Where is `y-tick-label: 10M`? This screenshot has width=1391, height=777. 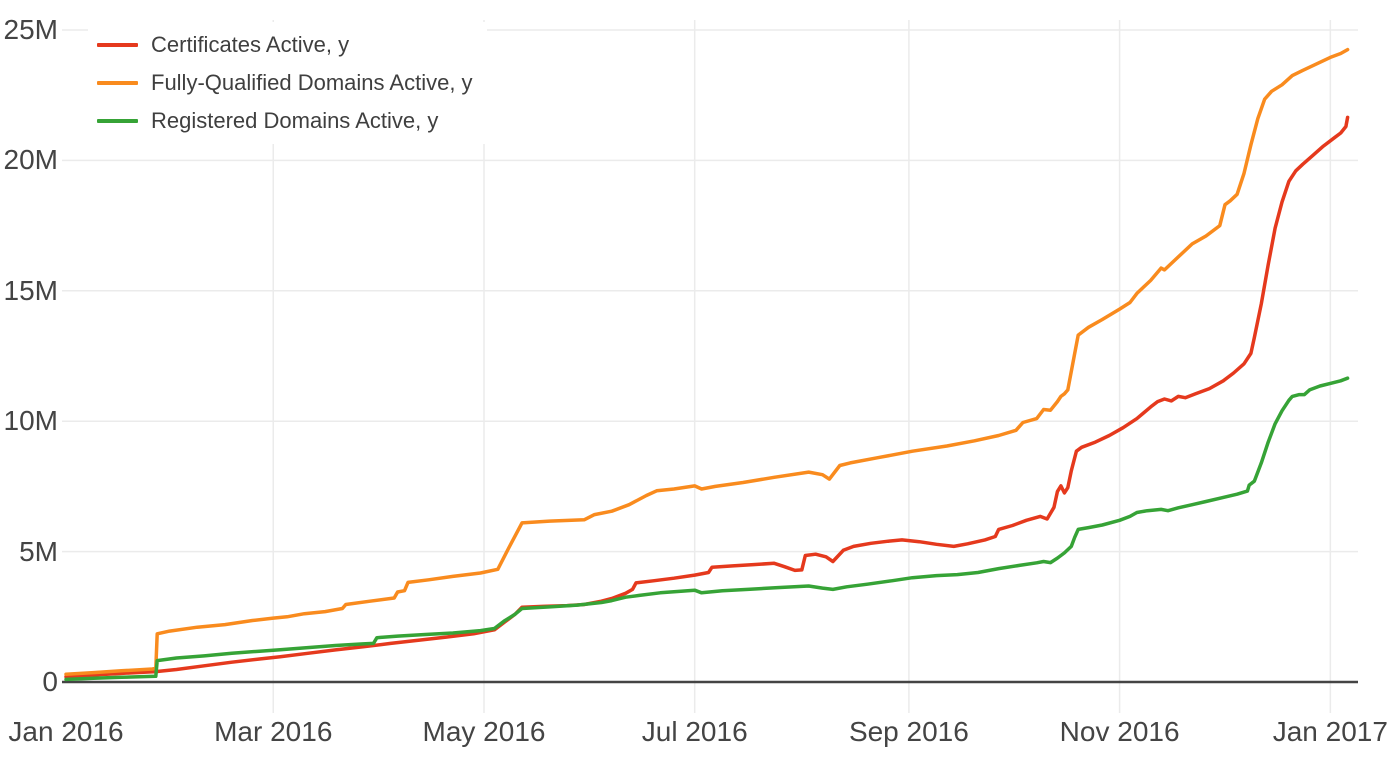 y-tick-label: 10M is located at coordinates (30, 421).